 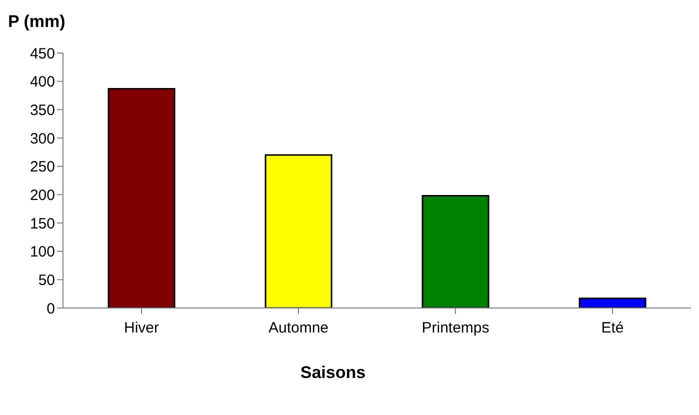 I want to click on y-tick-label: 350, so click(x=42, y=110).